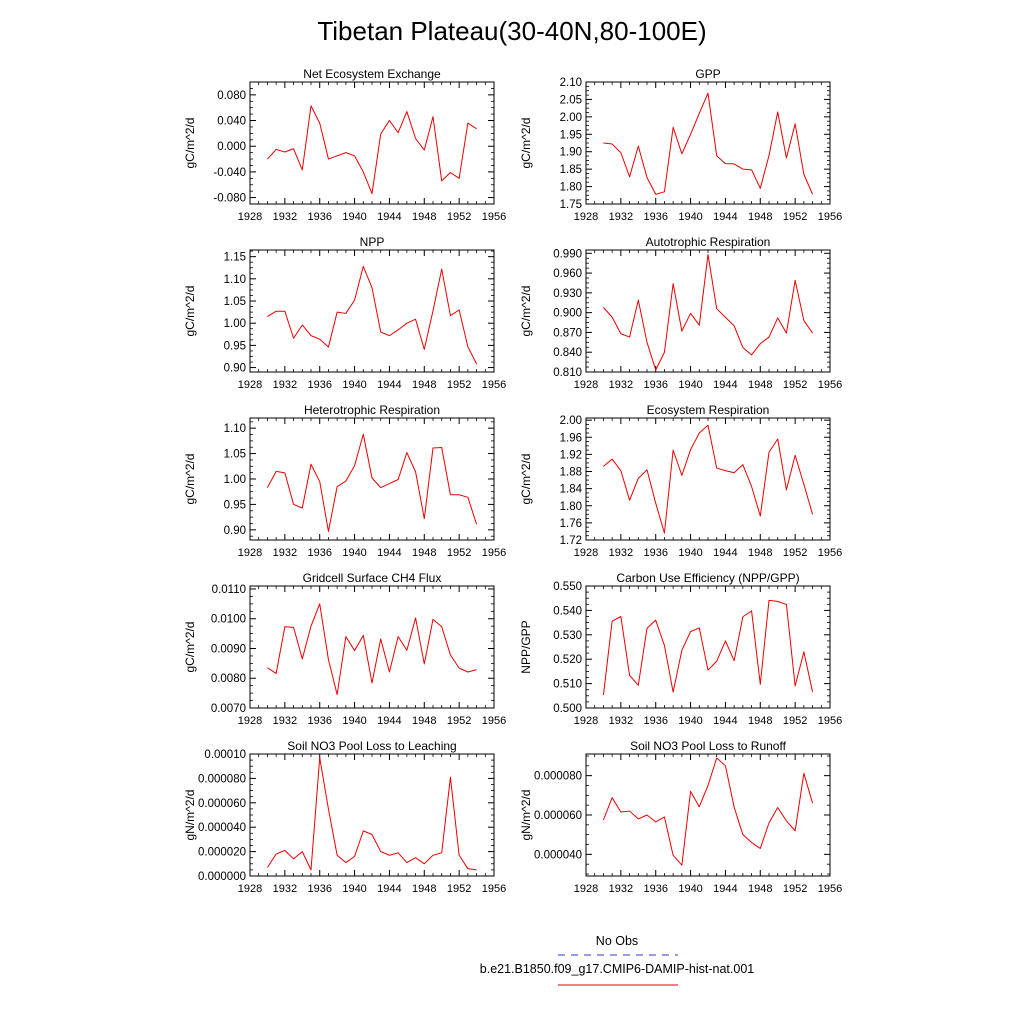 Image resolution: width=1024 pixels, height=1029 pixels. I want to click on panel-title: Carbon Use Efficiency (NPP/GPP), so click(707, 578).